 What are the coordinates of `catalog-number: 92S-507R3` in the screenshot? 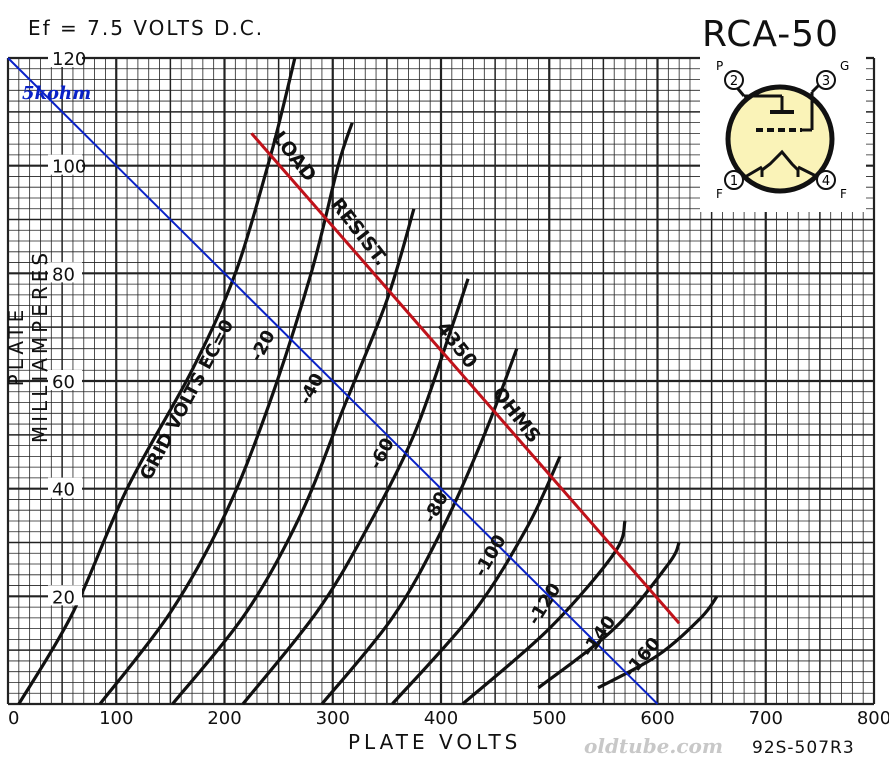 It's located at (803, 748).